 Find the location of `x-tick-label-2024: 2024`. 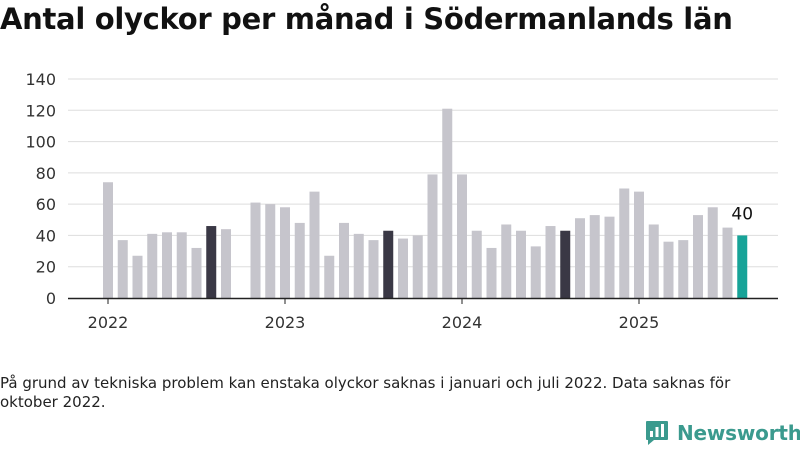

x-tick-label-2024: 2024 is located at coordinates (462, 322).